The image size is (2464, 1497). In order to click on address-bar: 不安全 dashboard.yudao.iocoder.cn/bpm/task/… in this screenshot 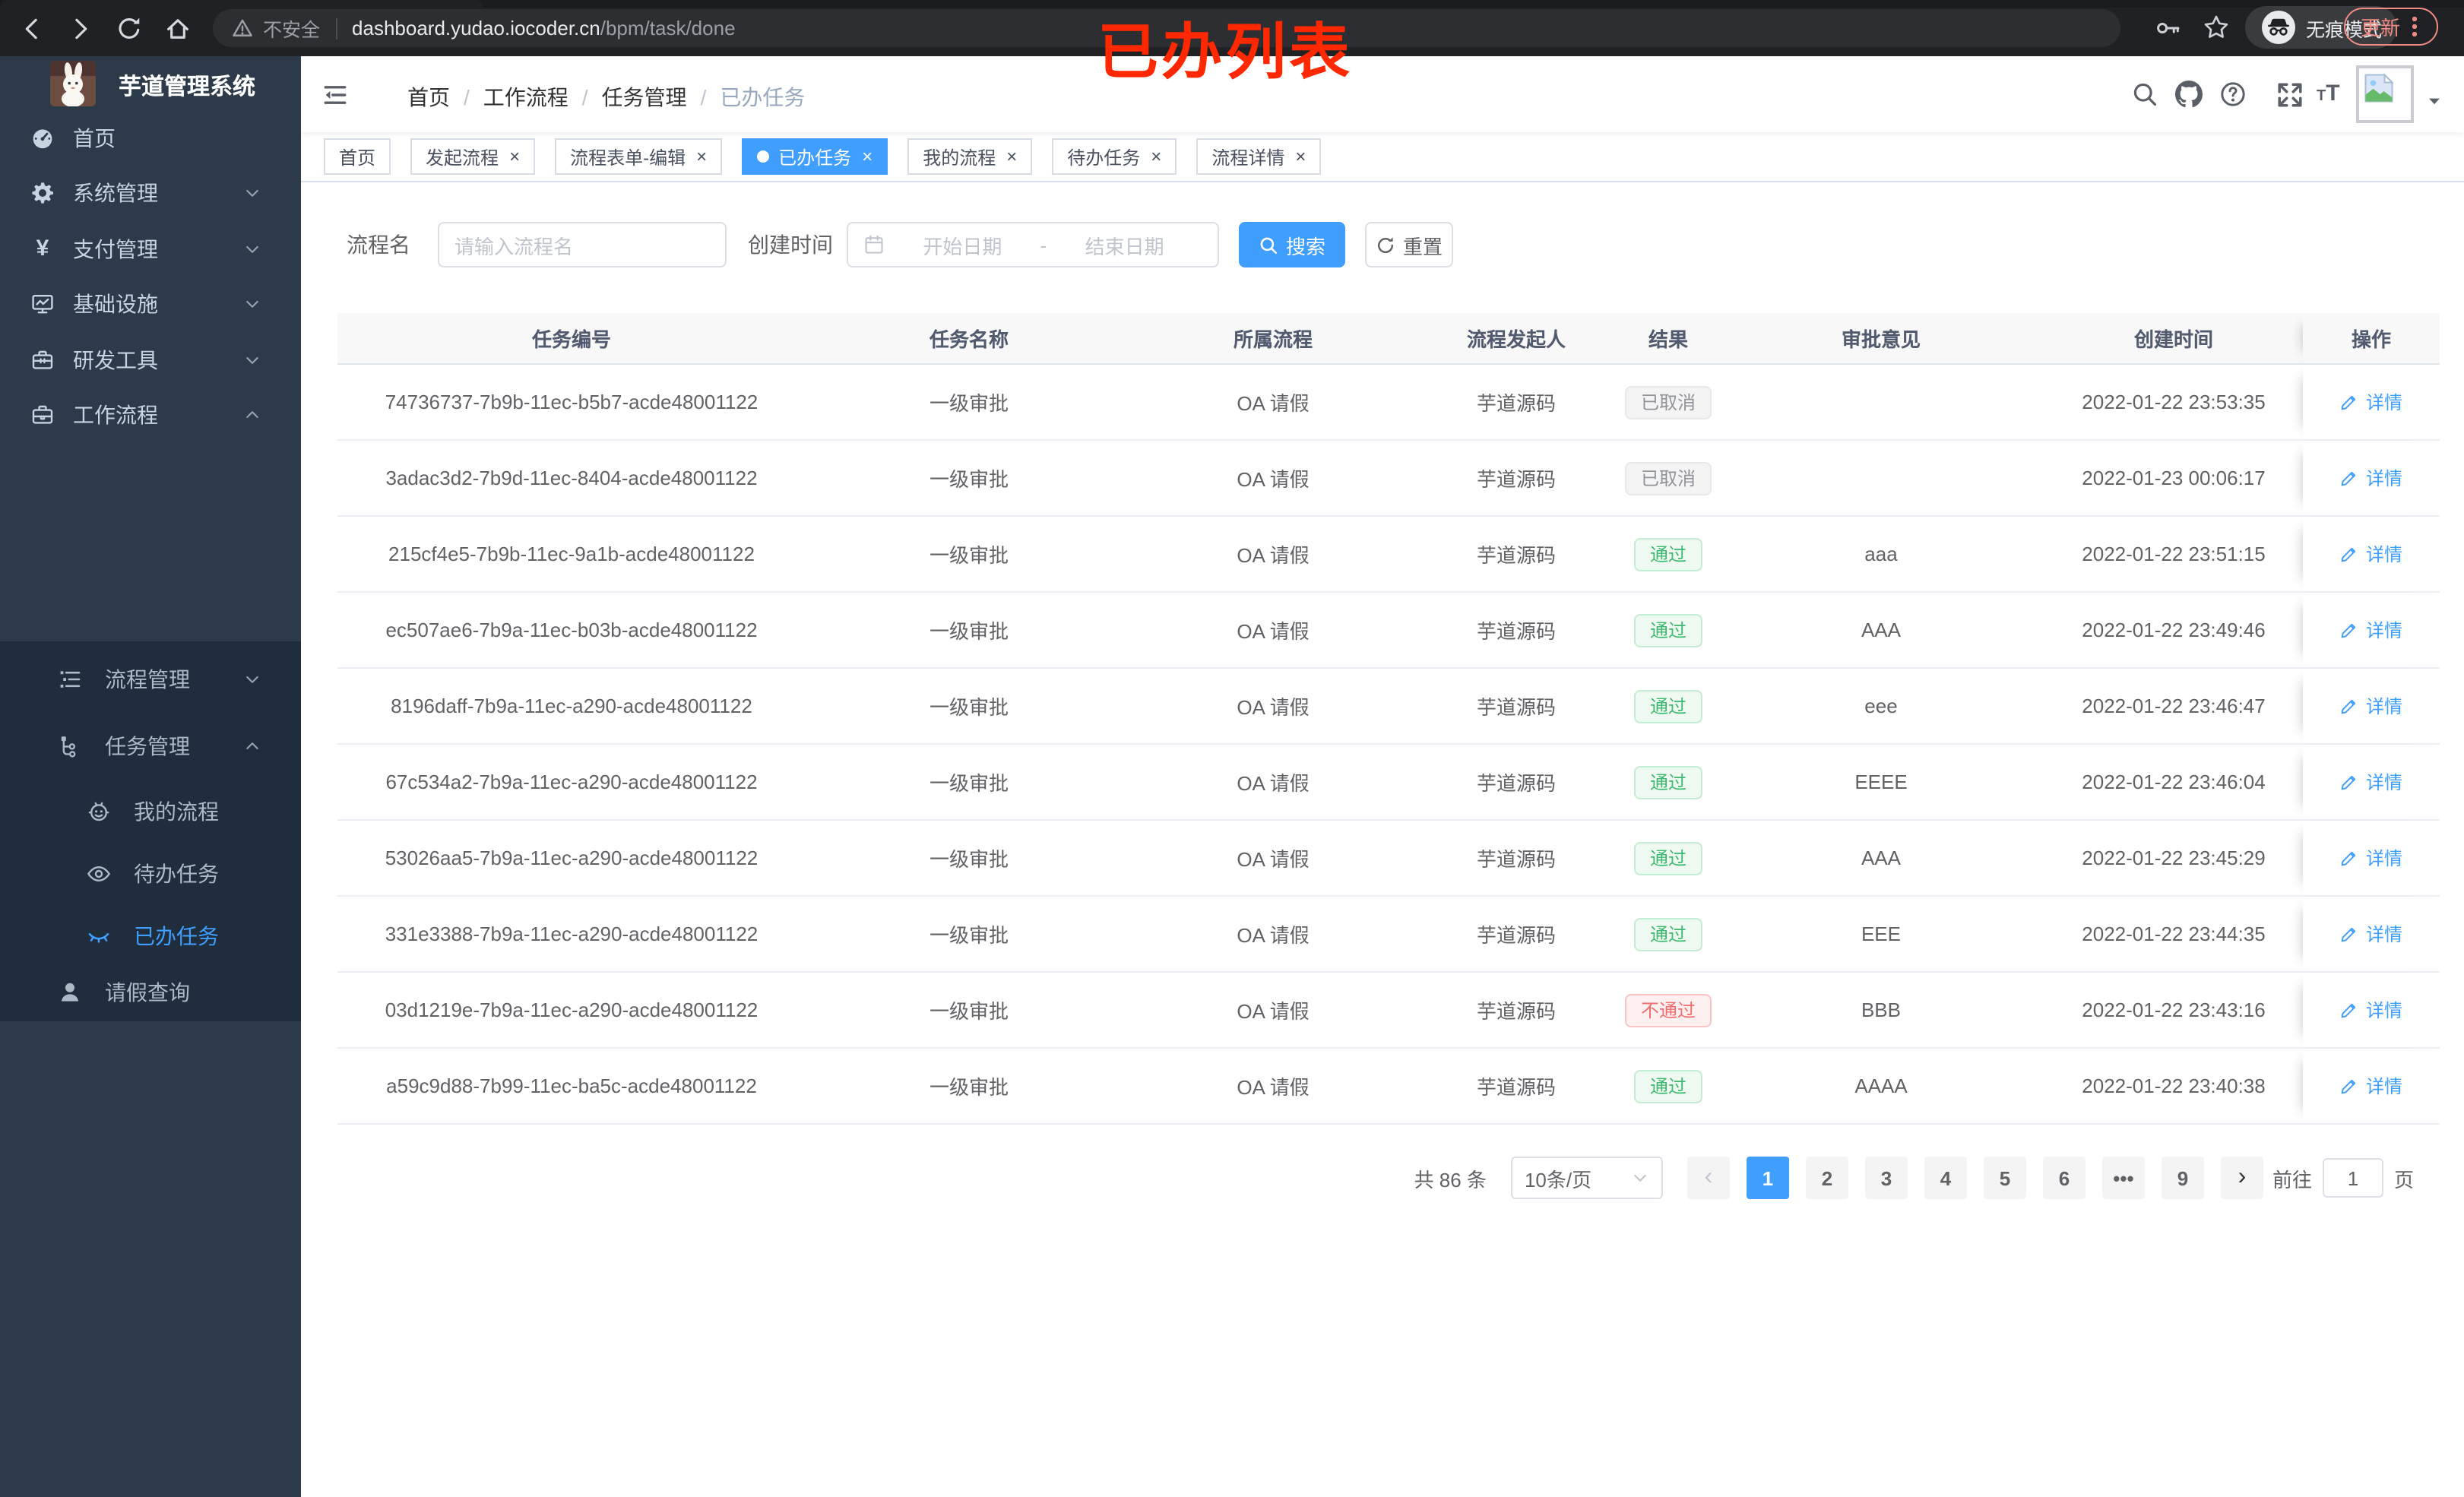, I will do `click(1166, 28)`.